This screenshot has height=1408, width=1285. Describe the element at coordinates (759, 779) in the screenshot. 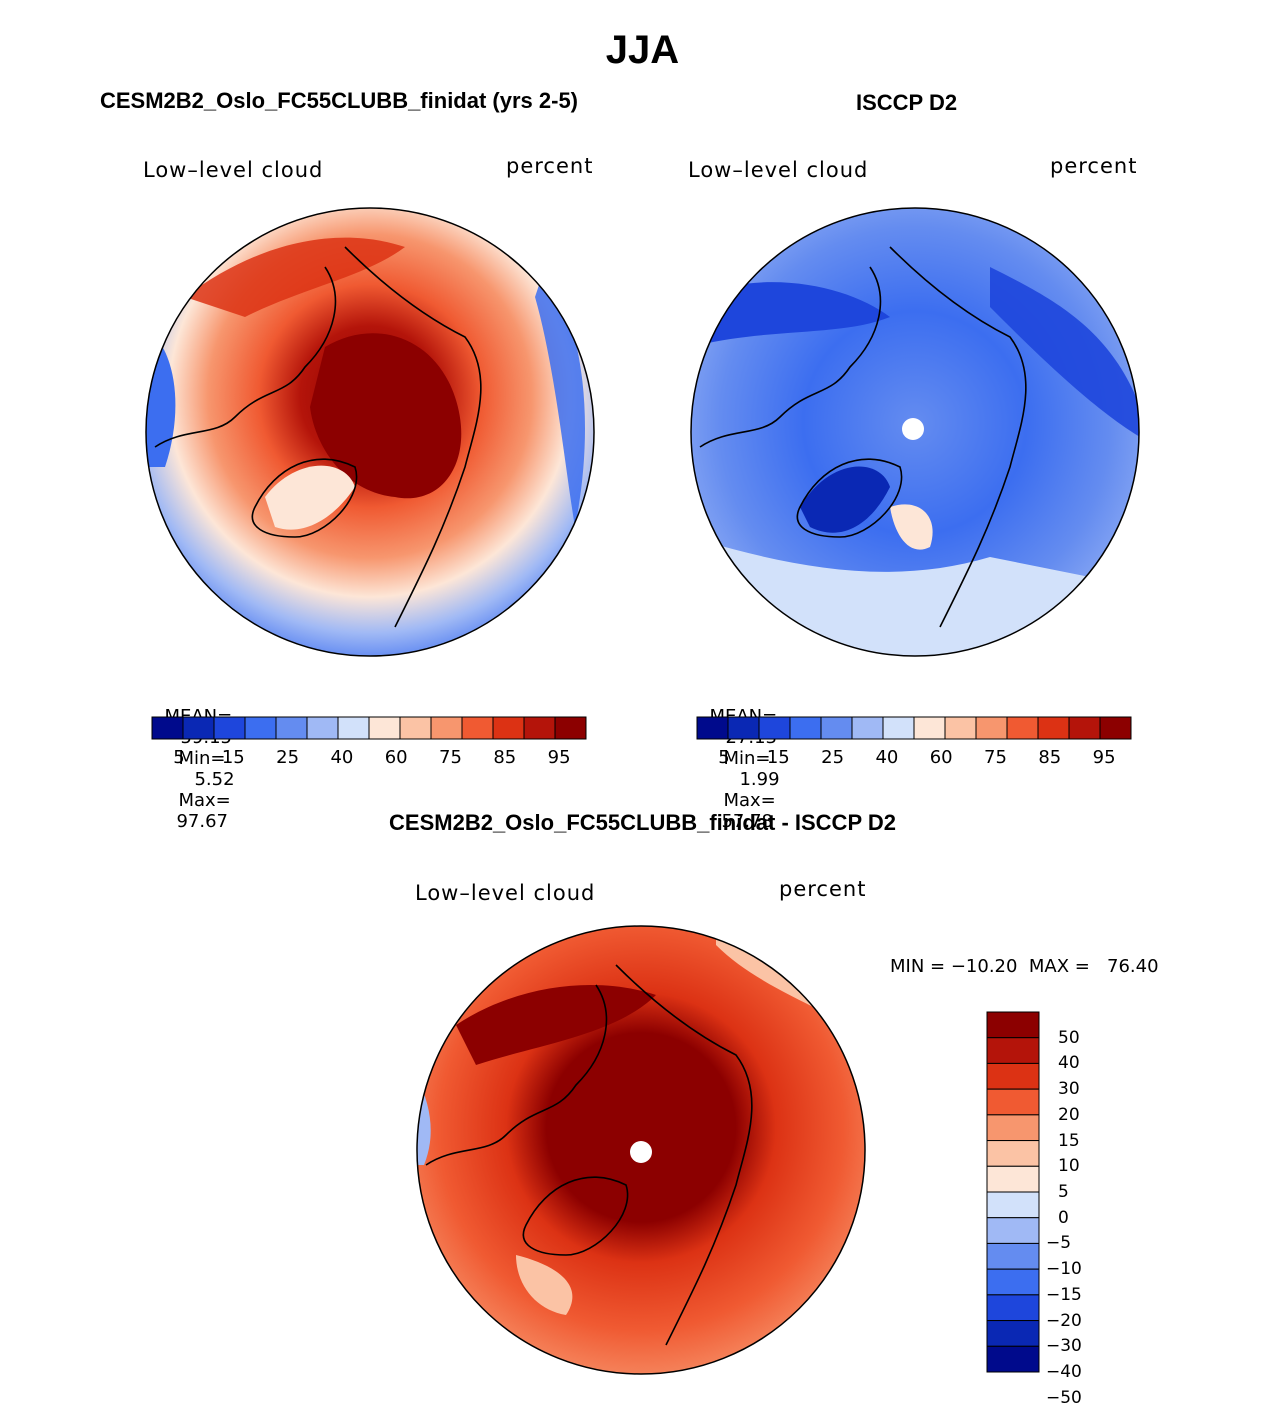

I see `obs-min-value: 1.99` at that location.